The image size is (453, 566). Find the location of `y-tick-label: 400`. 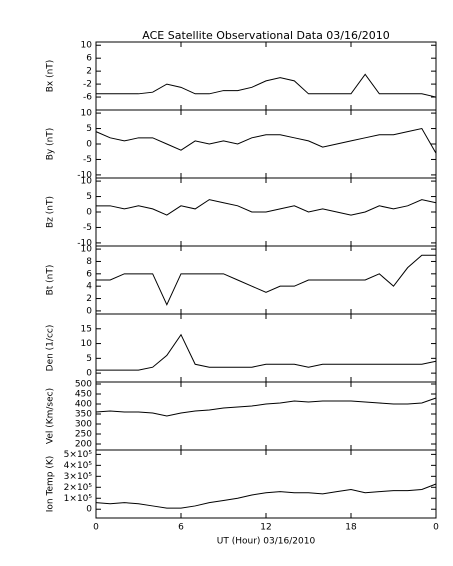

y-tick-label: 400 is located at coordinates (83, 405).